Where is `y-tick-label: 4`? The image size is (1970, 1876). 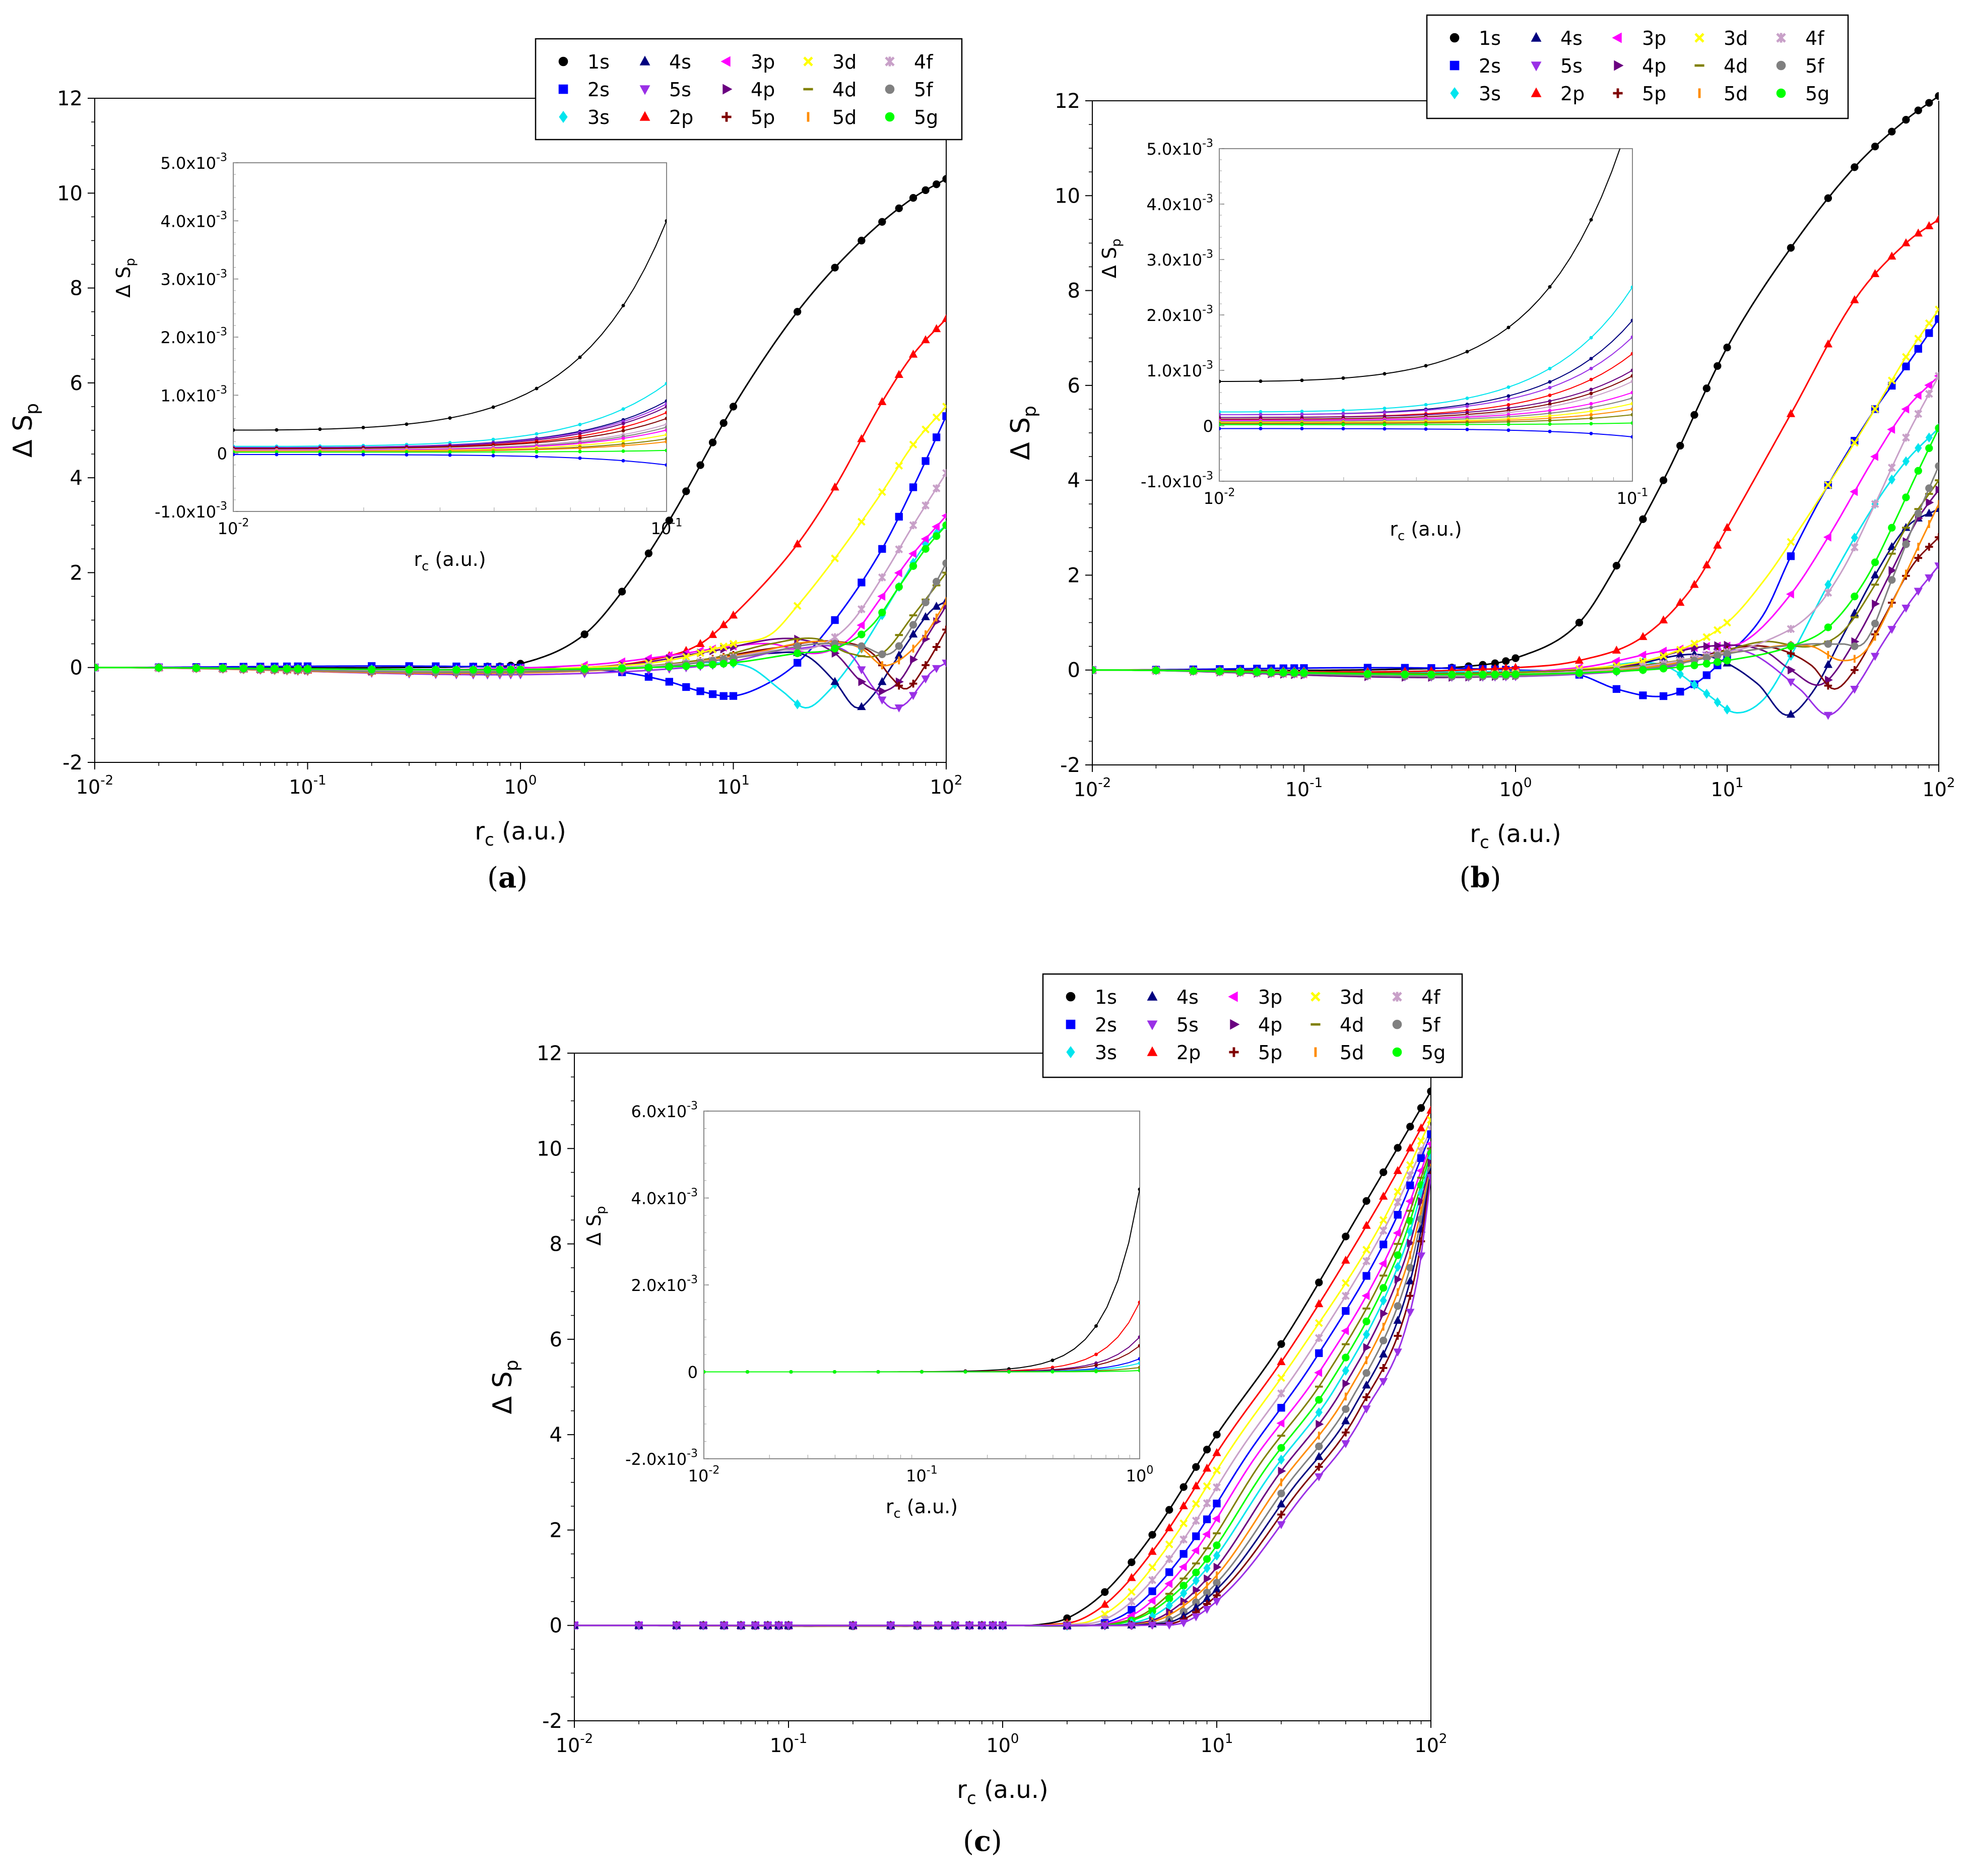 y-tick-label: 4 is located at coordinates (556, 1435).